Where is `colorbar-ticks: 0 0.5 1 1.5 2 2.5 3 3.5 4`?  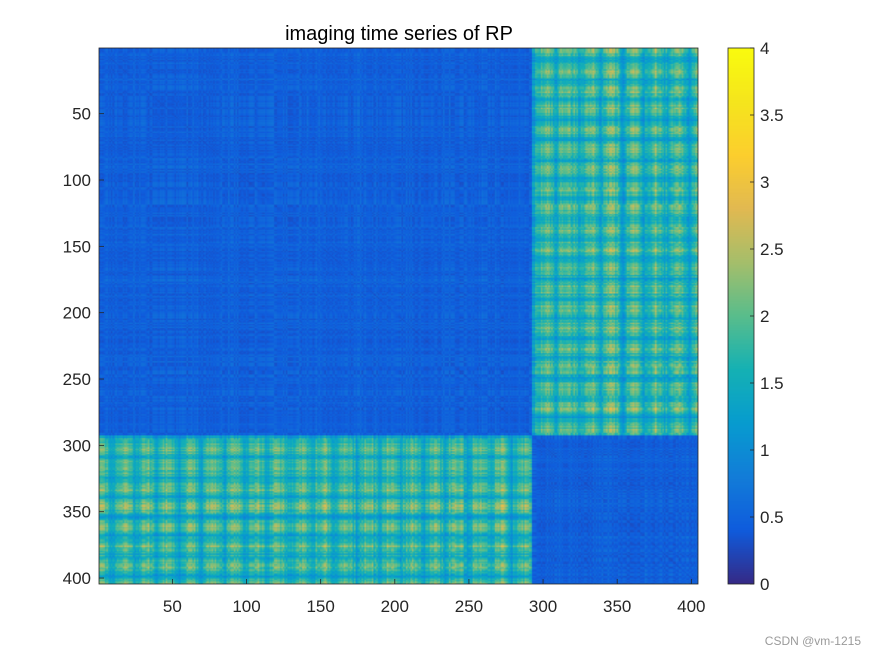 colorbar-ticks: 0 0.5 1 1.5 2 2.5 3 3.5 4 is located at coordinates (767, 316).